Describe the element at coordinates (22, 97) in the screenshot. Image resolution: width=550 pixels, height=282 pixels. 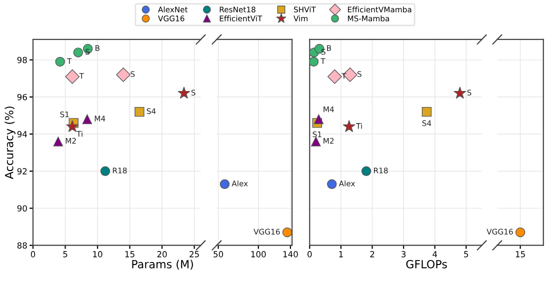
I see `y-tick-label: 96` at that location.